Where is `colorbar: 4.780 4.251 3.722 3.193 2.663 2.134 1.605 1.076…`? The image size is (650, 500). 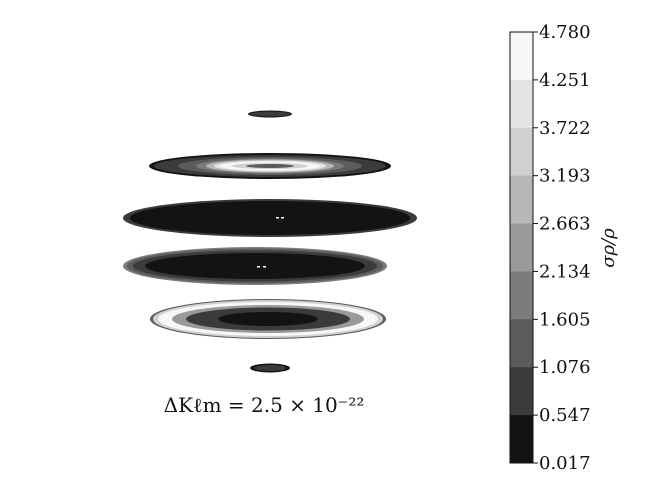
colorbar: 4.780 4.251 3.722 3.193 2.663 2.134 1.605 1.076… is located at coordinates (550, 248).